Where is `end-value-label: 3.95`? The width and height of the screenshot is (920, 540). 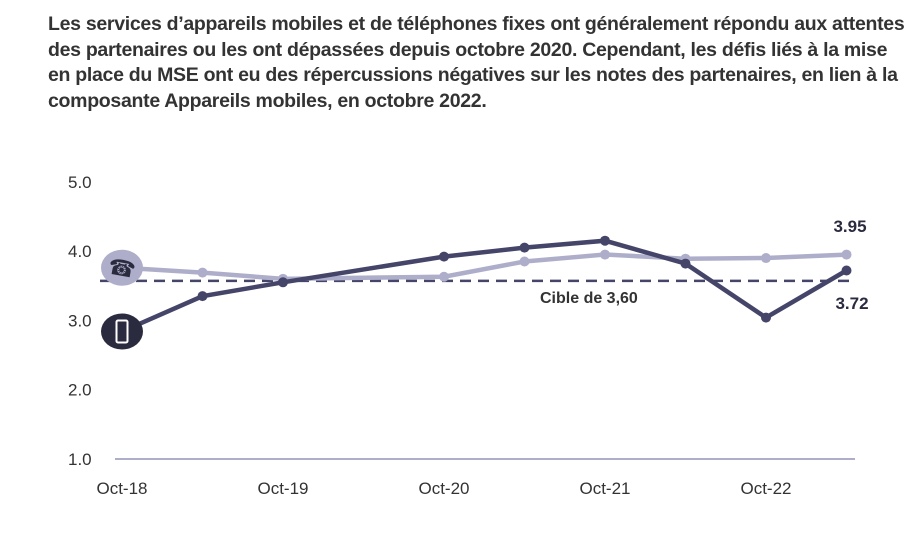 end-value-label: 3.95 is located at coordinates (849, 226).